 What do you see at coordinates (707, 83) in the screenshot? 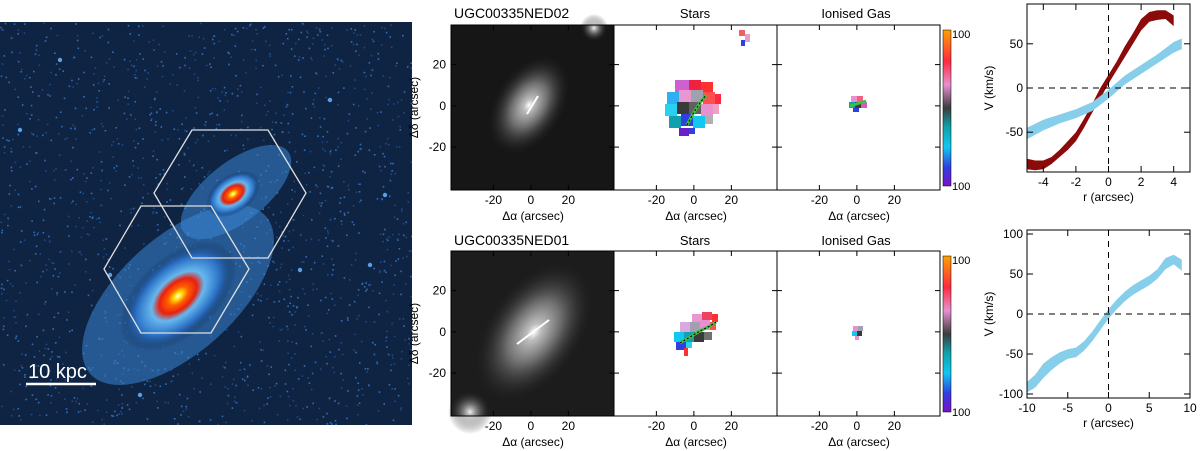
I see `stars-velocity-pixels` at bounding box center [707, 83].